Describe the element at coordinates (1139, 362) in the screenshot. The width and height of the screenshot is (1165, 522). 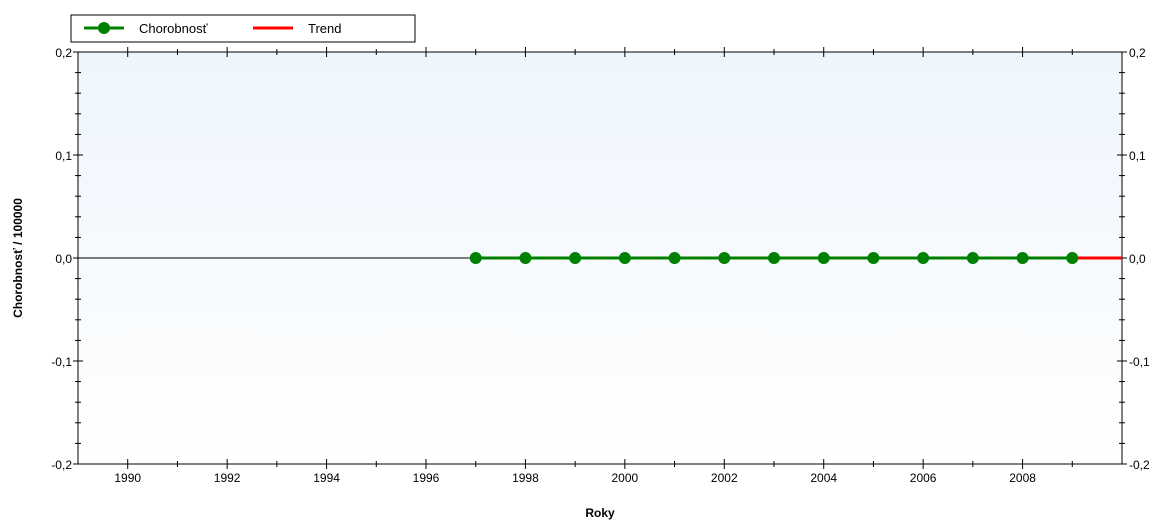
I see `y-tick-label-right: -0,1` at that location.